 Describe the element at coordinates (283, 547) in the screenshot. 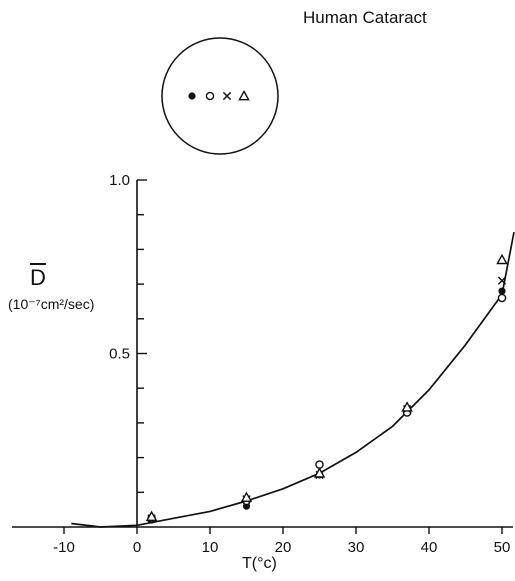

I see `x-tick-label: 20` at that location.